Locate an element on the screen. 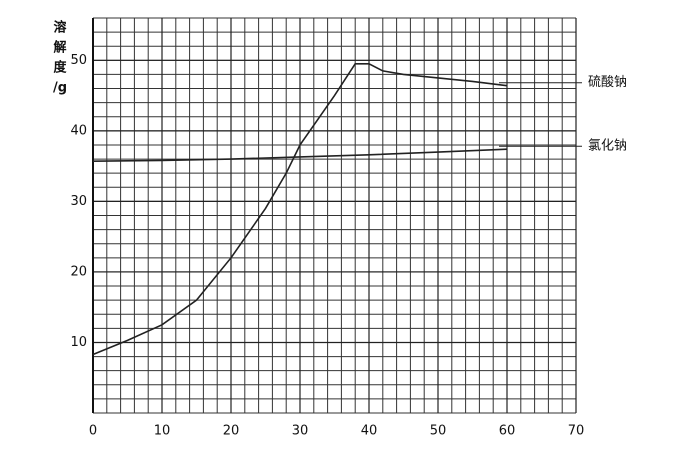 The image size is (695, 450). series-label: 硫酸钠 is located at coordinates (607, 82).